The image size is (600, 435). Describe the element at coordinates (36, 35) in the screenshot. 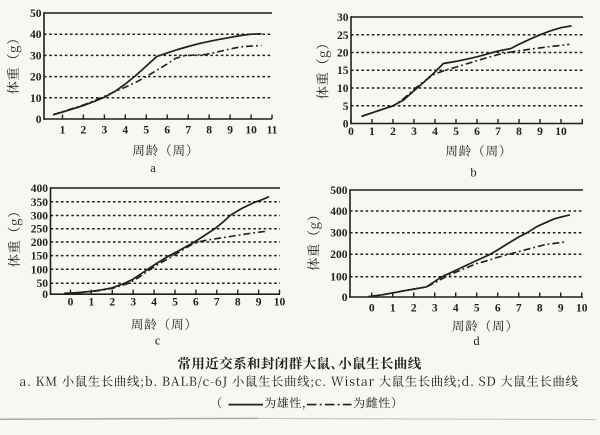

I see `svg-text: 40` at that location.